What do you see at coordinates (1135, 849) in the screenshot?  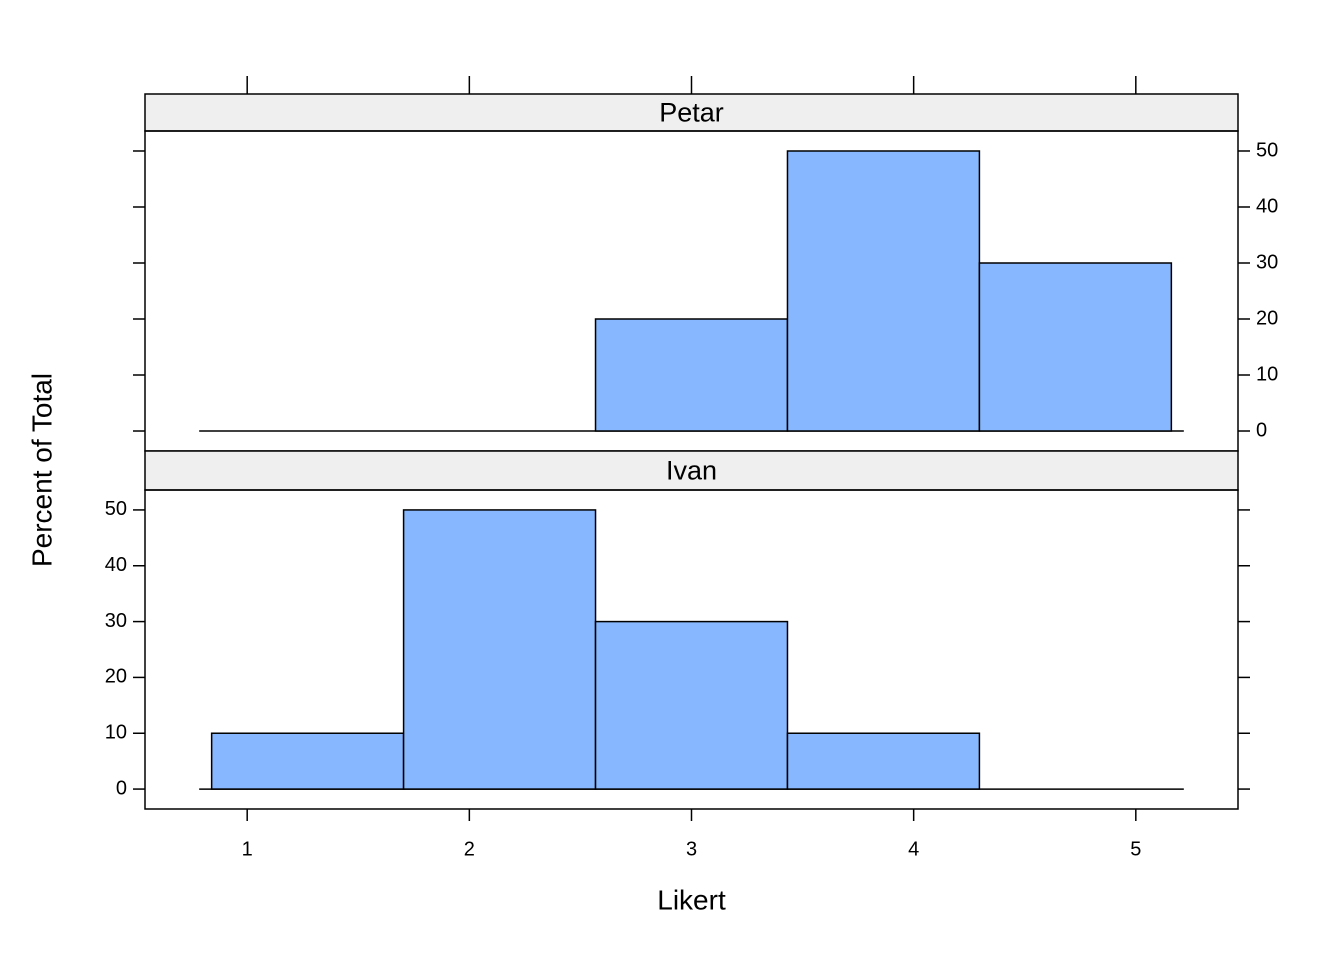 I see `x-tick-label: 5` at bounding box center [1135, 849].